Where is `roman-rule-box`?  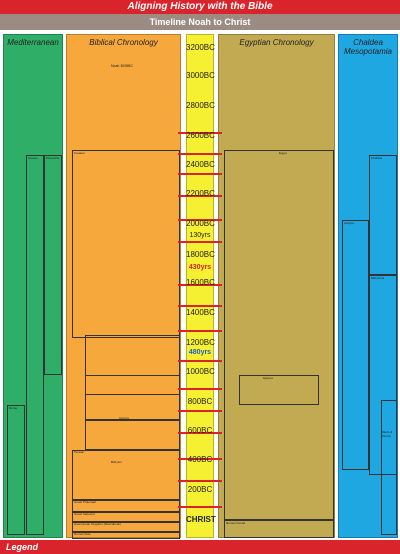 roman-rule-box is located at coordinates (126, 535).